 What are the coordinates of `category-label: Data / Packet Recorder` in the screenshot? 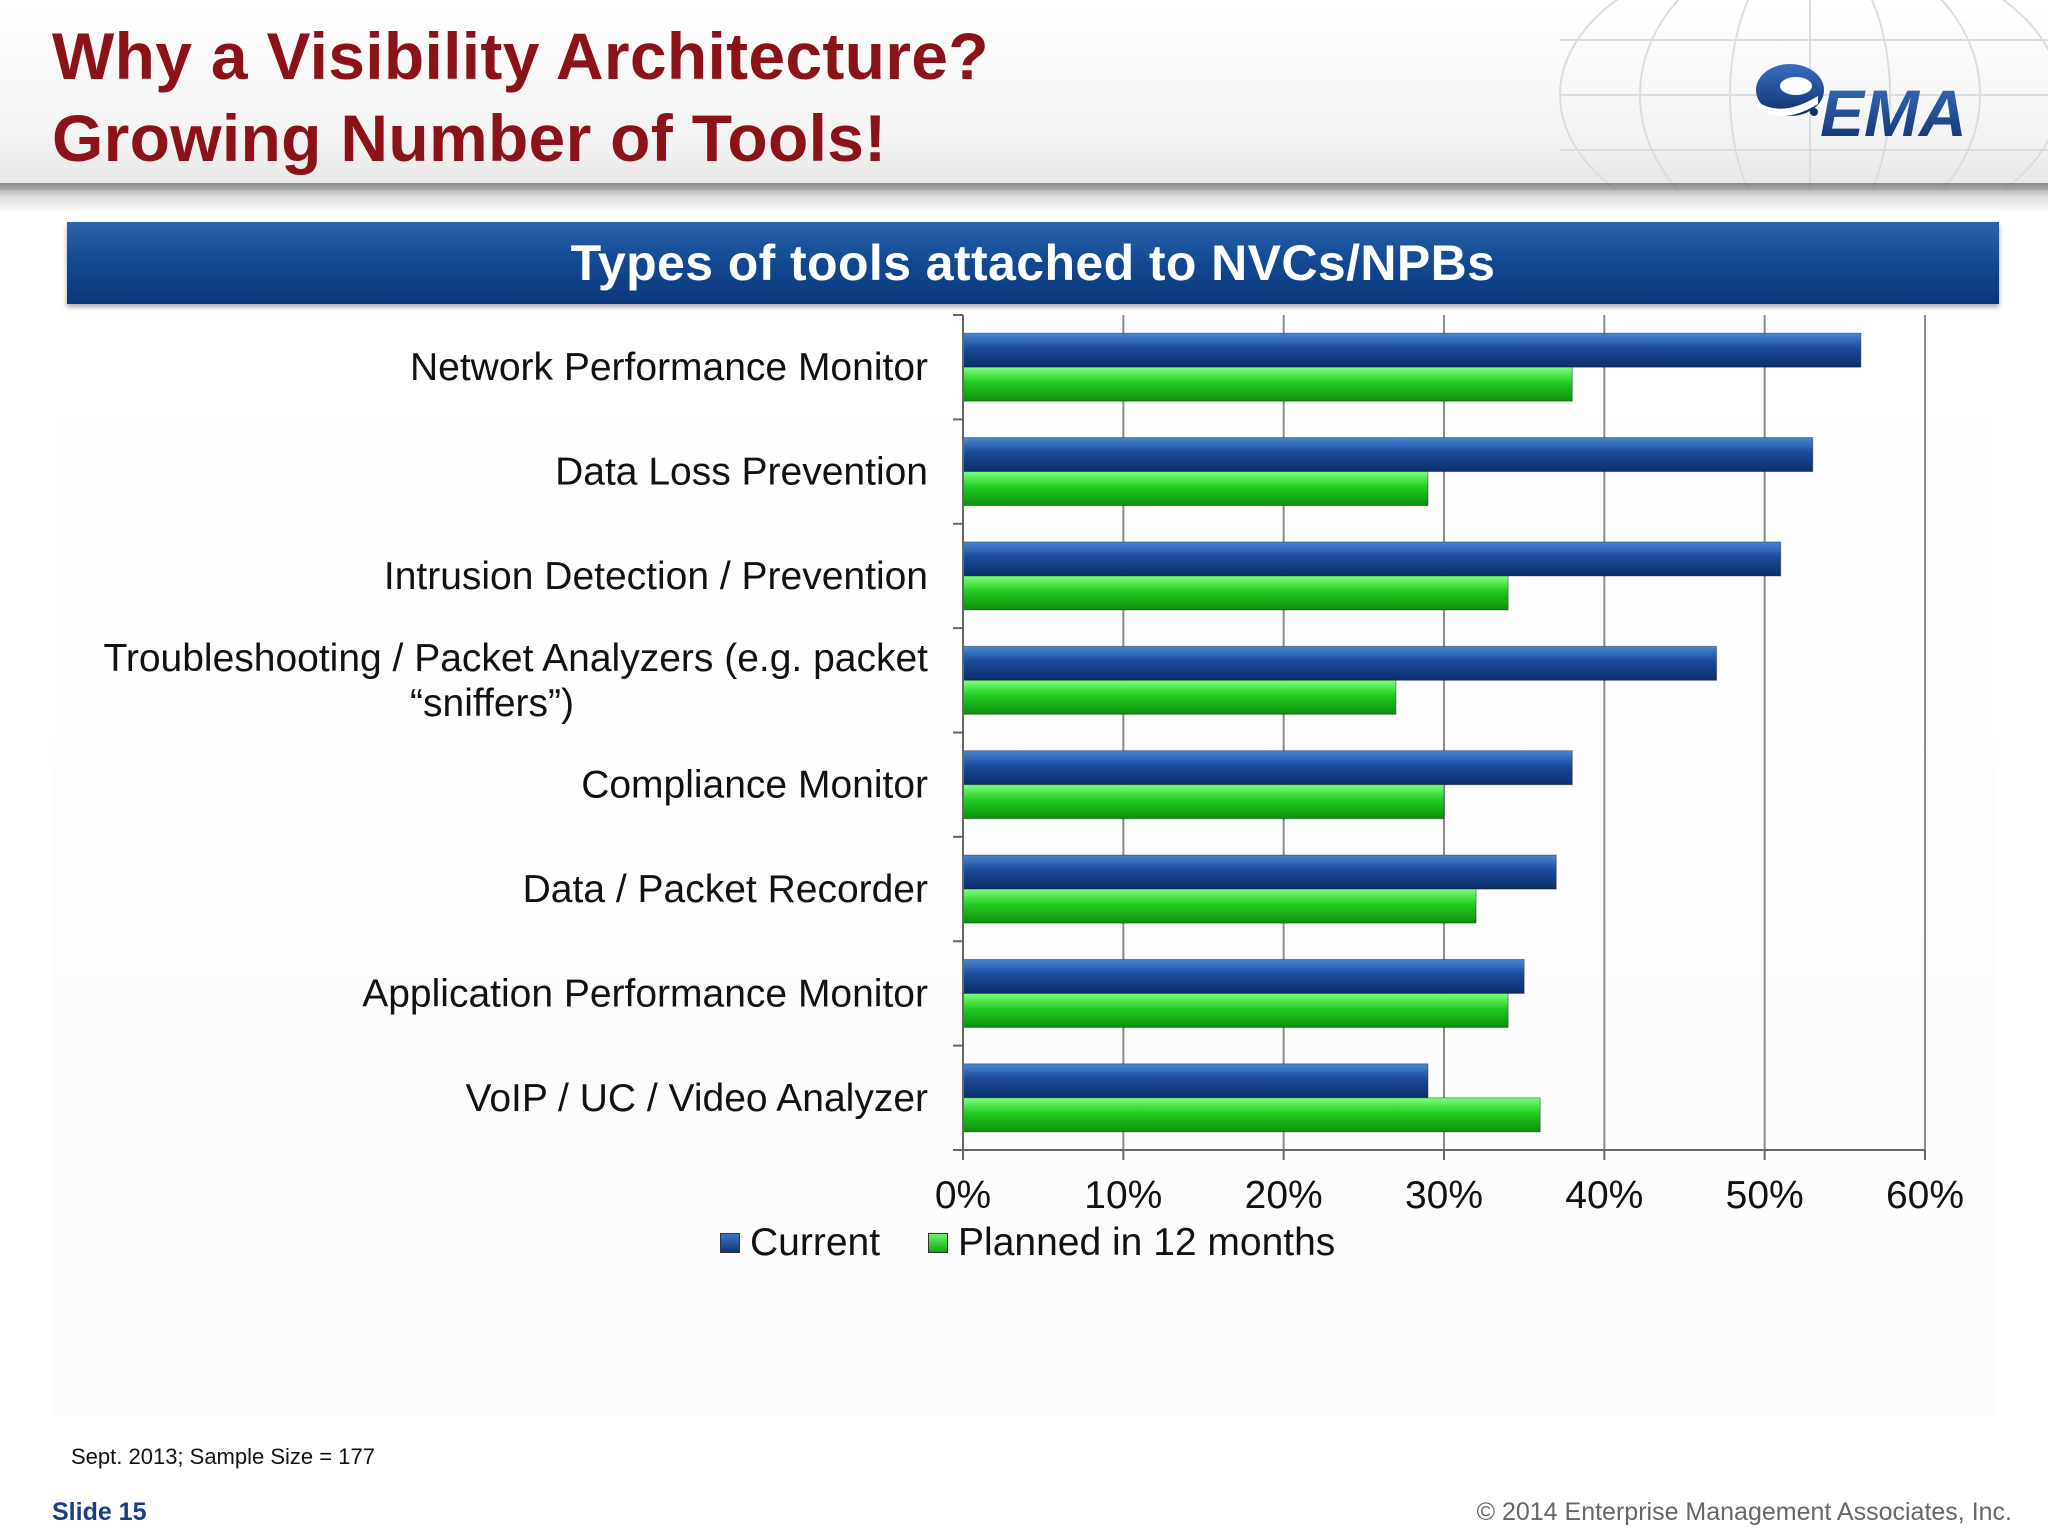 It's located at (725, 889).